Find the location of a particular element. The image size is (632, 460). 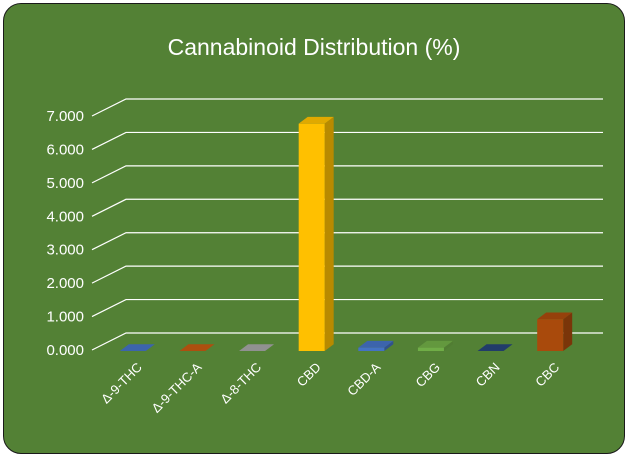

x-tick-label: Δ-9-THC is located at coordinates (121, 383).